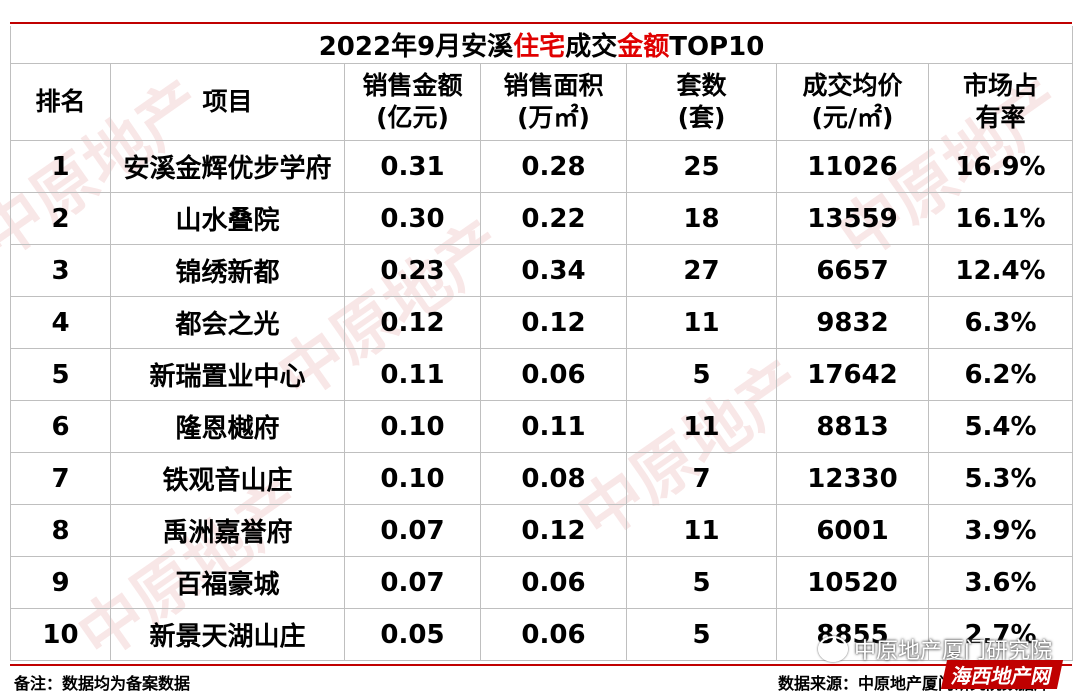 The height and width of the screenshot is (695, 1080). What do you see at coordinates (60, 270) in the screenshot?
I see `rank-cell: 3` at bounding box center [60, 270].